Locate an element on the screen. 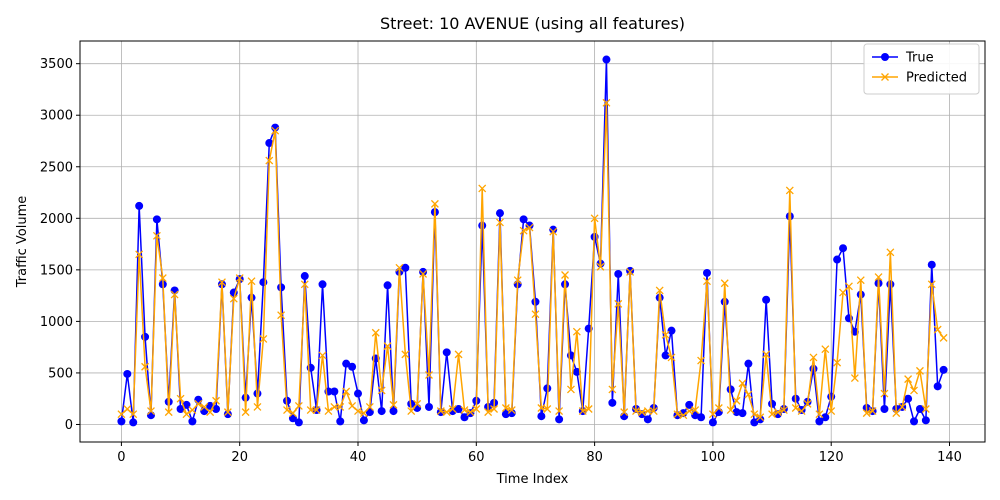 The width and height of the screenshot is (1000, 500). x-axis-ticks: 0 20 40 60 80 100 120 140 is located at coordinates (539, 453).